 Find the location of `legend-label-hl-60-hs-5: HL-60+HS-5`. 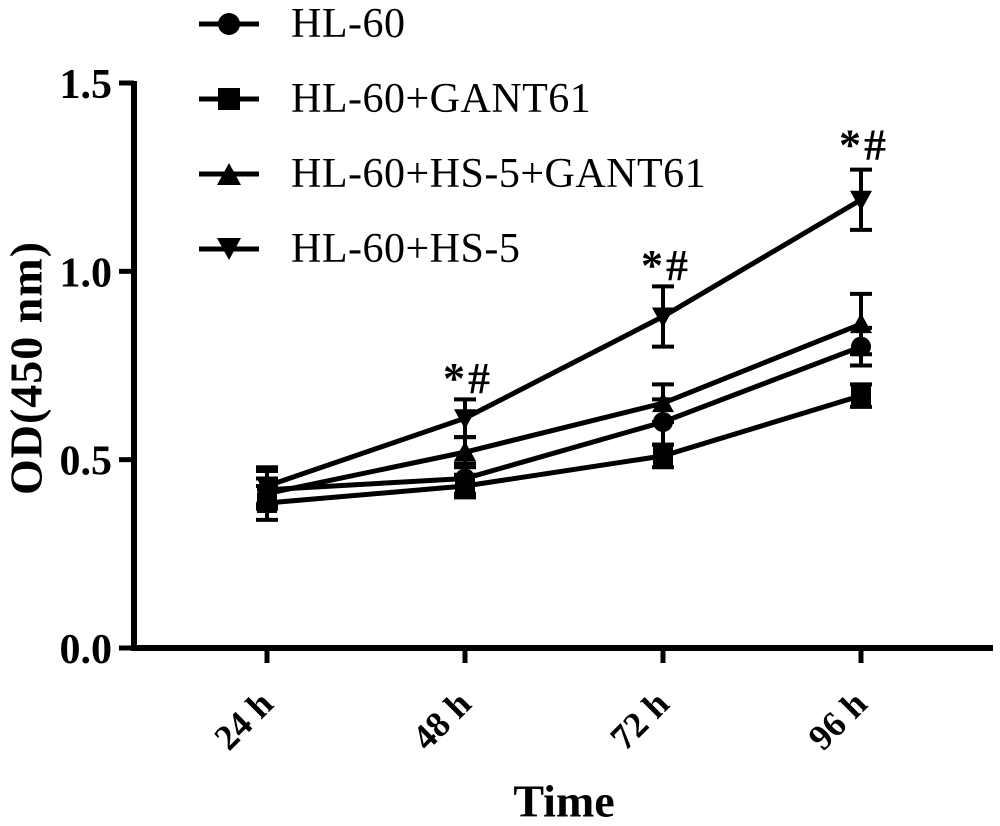

legend-label-hl-60-hs-5: HL-60+HS-5 is located at coordinates (406, 248).